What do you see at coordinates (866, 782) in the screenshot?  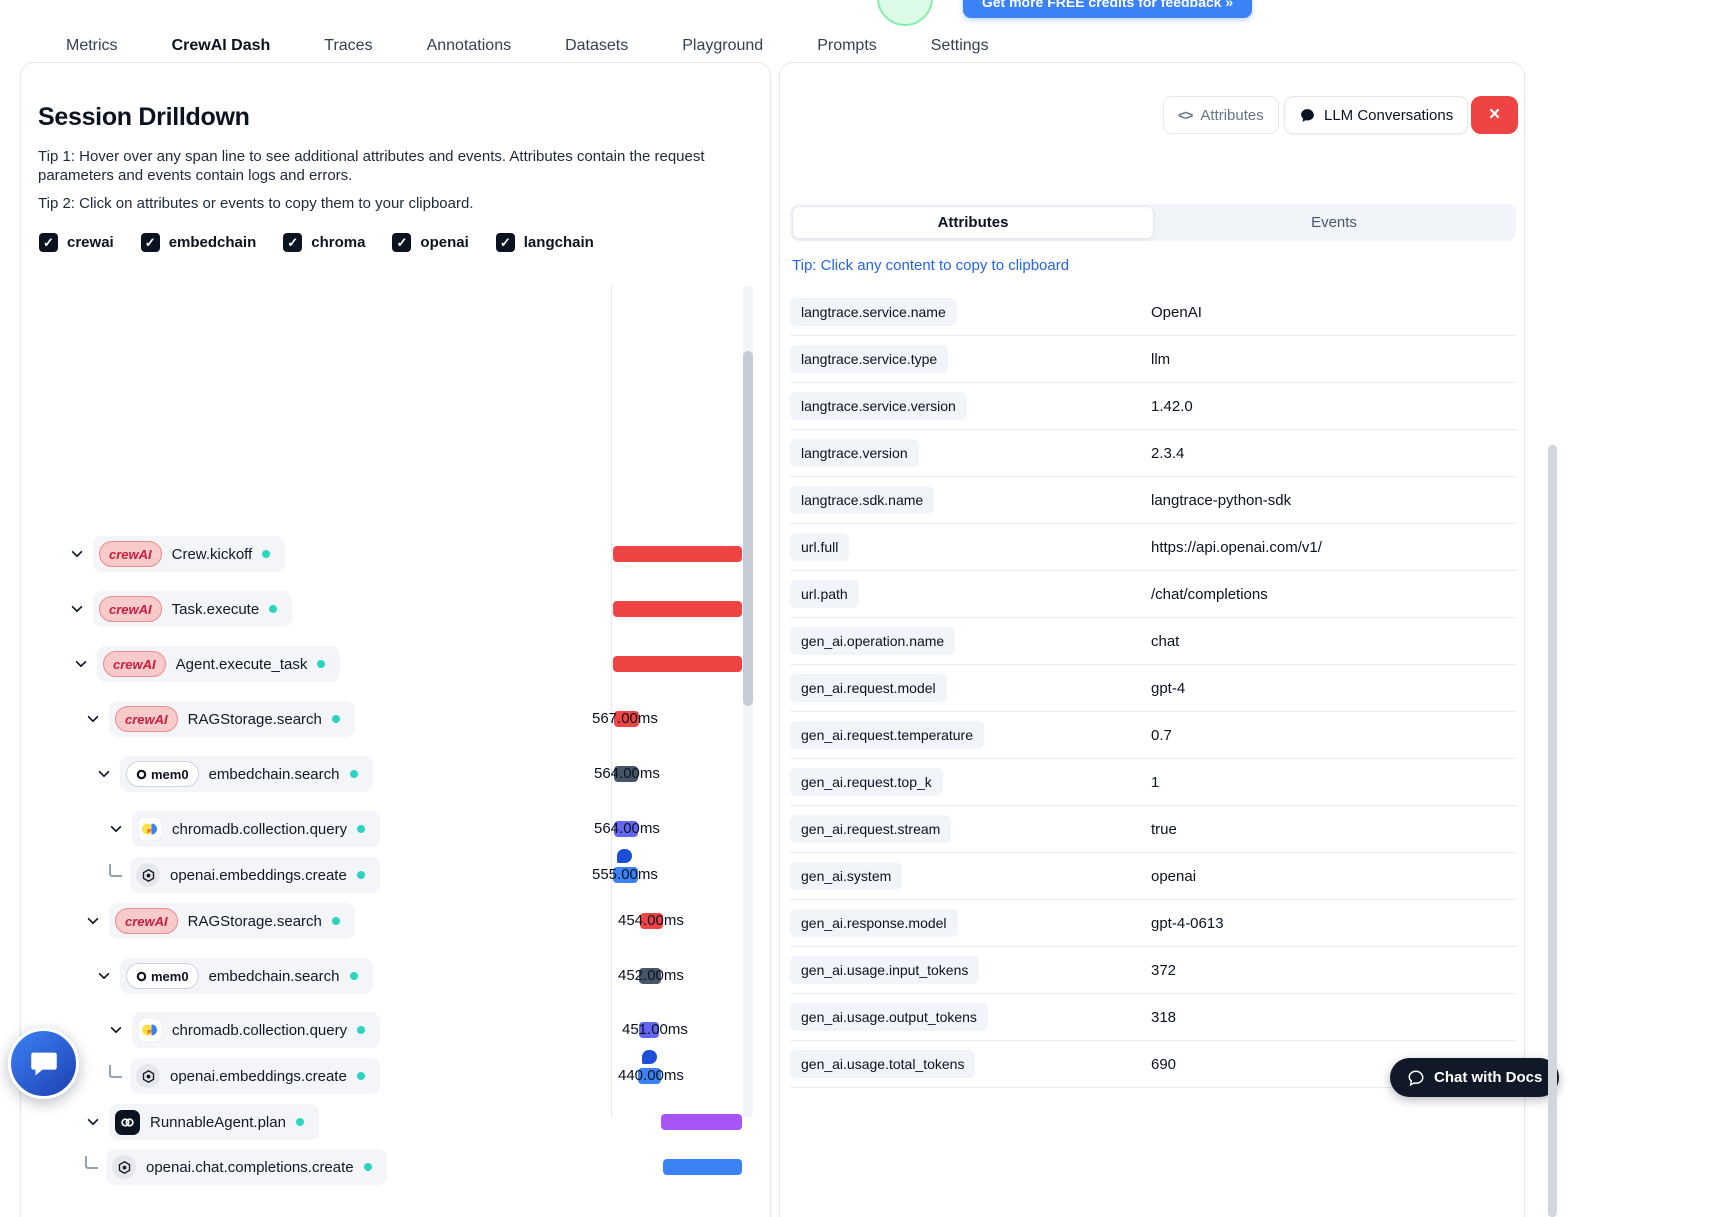 I see `attribute-key: gen_ai.request.top_k` at bounding box center [866, 782].